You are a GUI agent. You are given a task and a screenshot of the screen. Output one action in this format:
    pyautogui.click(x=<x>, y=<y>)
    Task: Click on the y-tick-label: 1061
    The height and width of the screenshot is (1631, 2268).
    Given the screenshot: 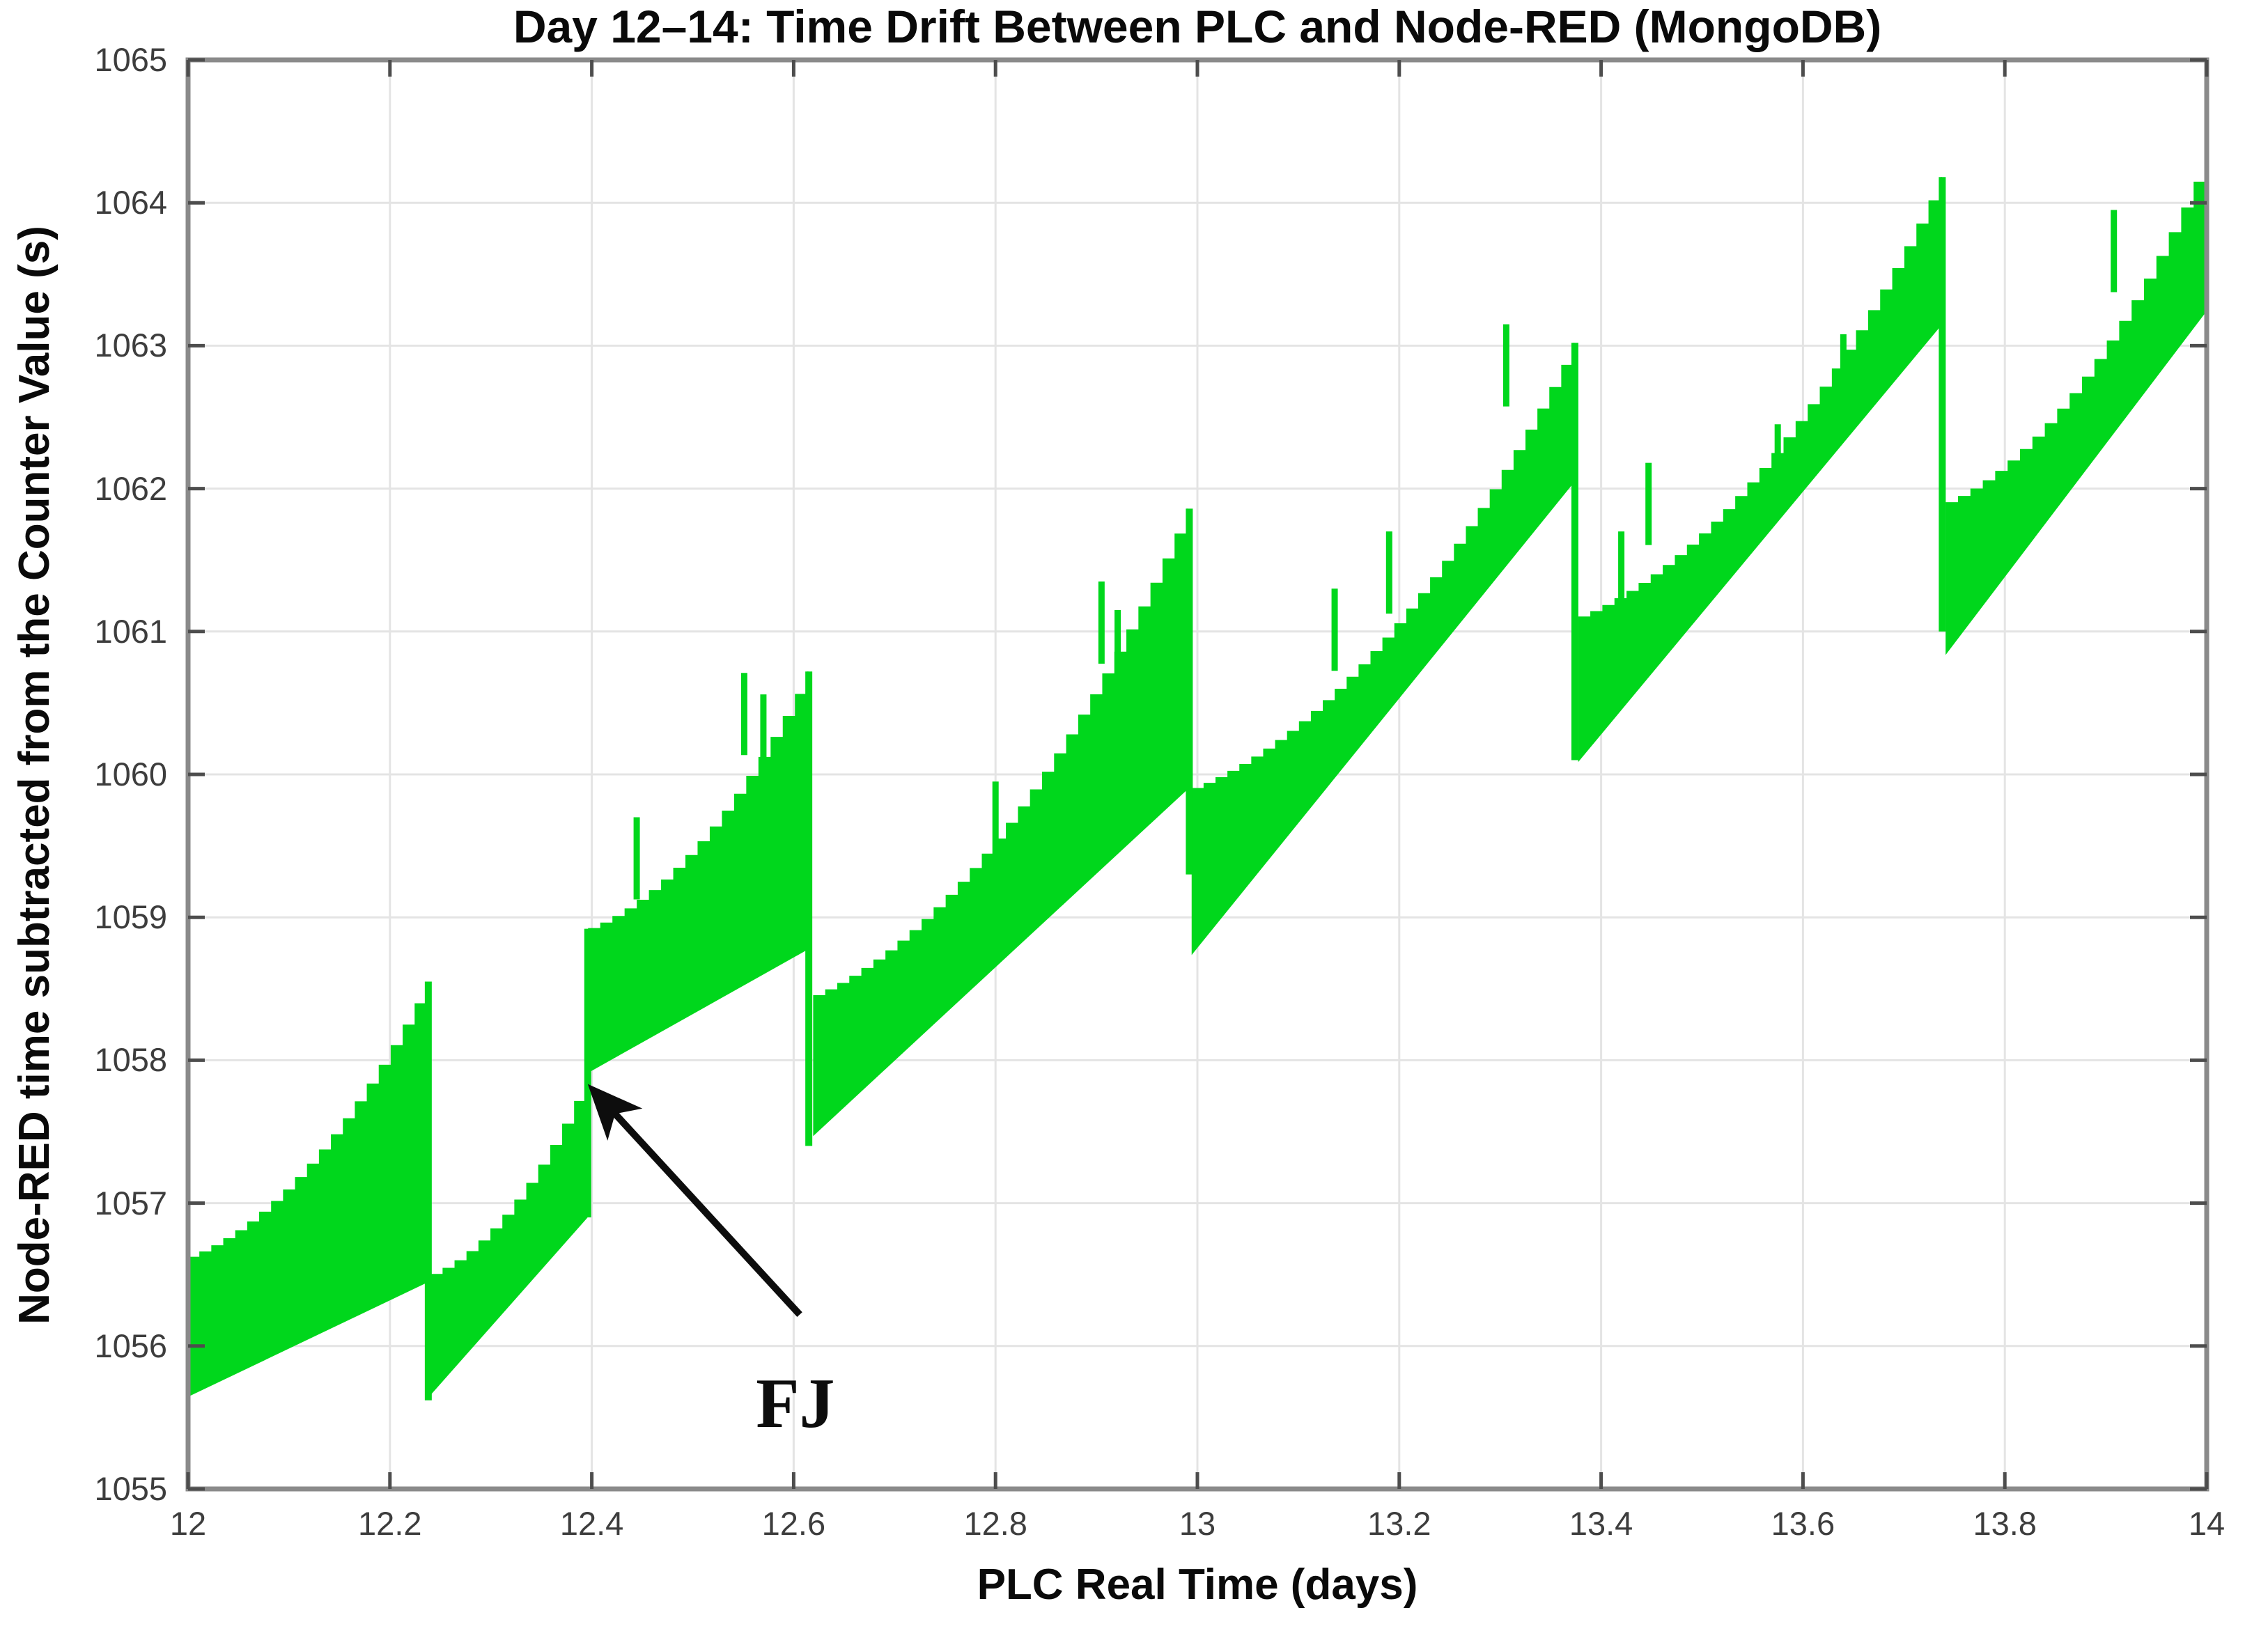 What is the action you would take?
    pyautogui.click(x=130, y=631)
    